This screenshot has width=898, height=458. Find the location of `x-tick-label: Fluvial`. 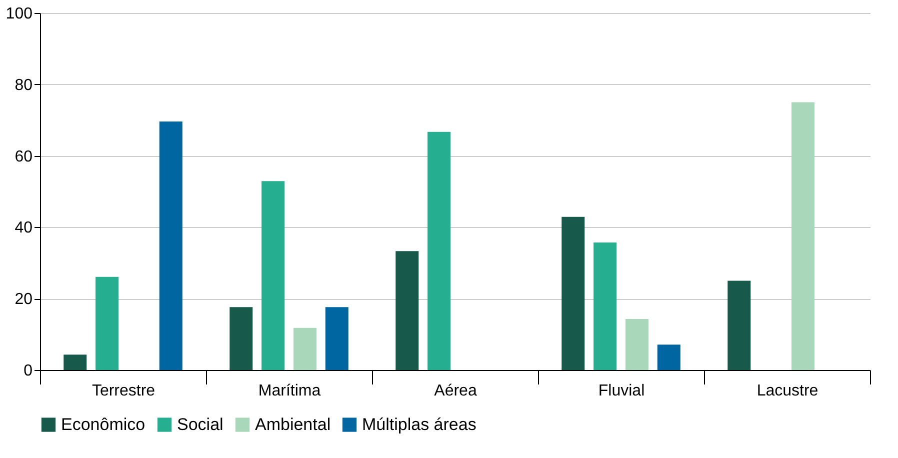

x-tick-label: Fluvial is located at coordinates (621, 391).